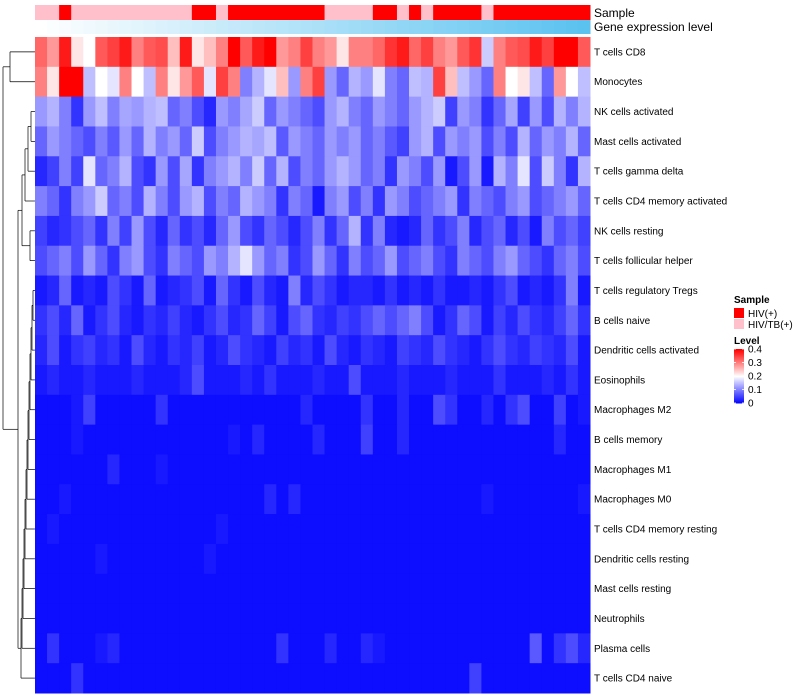 This screenshot has height=700, width=800. What do you see at coordinates (620, 52) in the screenshot?
I see `row-label: T cells CD8` at bounding box center [620, 52].